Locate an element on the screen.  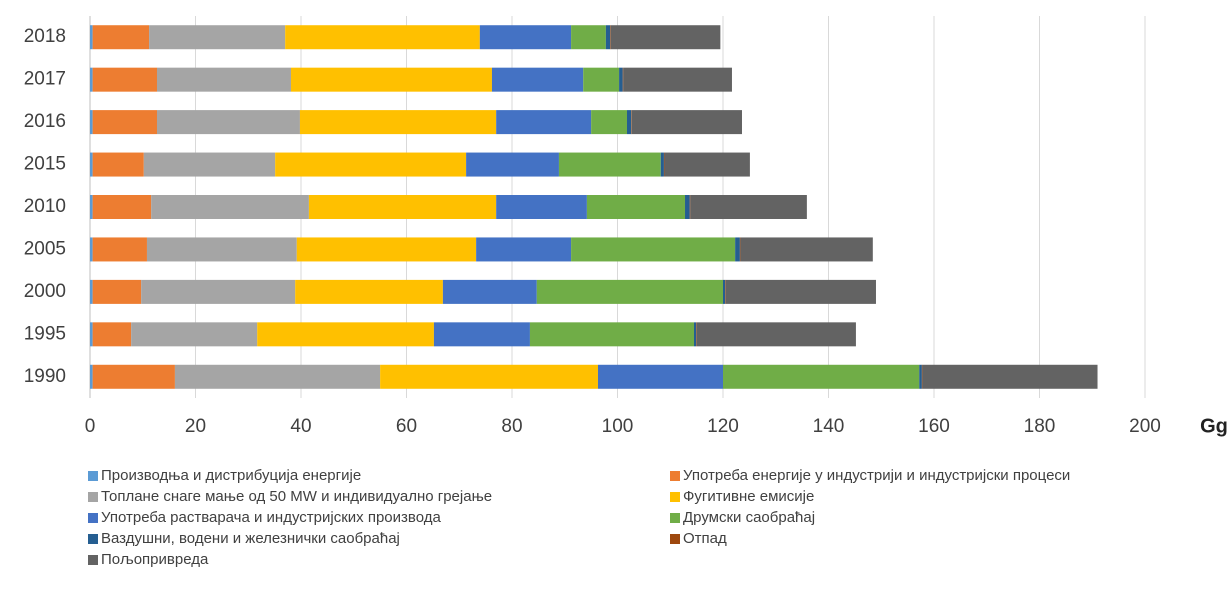
x-tick-label: 80 is located at coordinates (511, 426).